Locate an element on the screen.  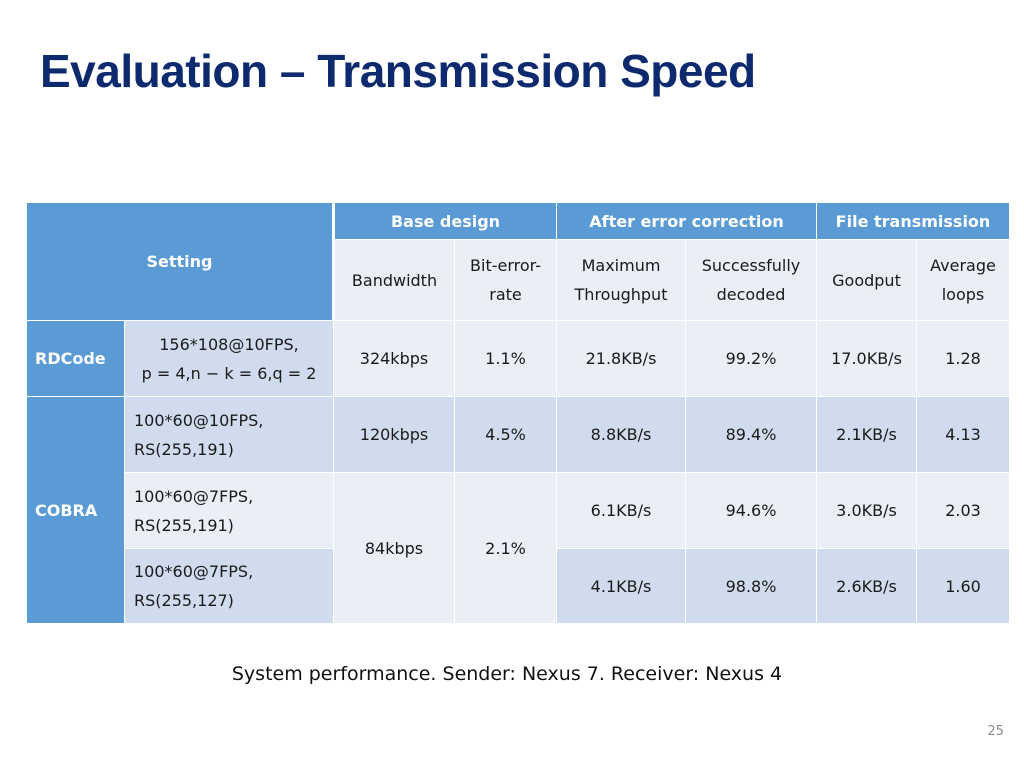
decoded-cell: 98.8% is located at coordinates (751, 586).